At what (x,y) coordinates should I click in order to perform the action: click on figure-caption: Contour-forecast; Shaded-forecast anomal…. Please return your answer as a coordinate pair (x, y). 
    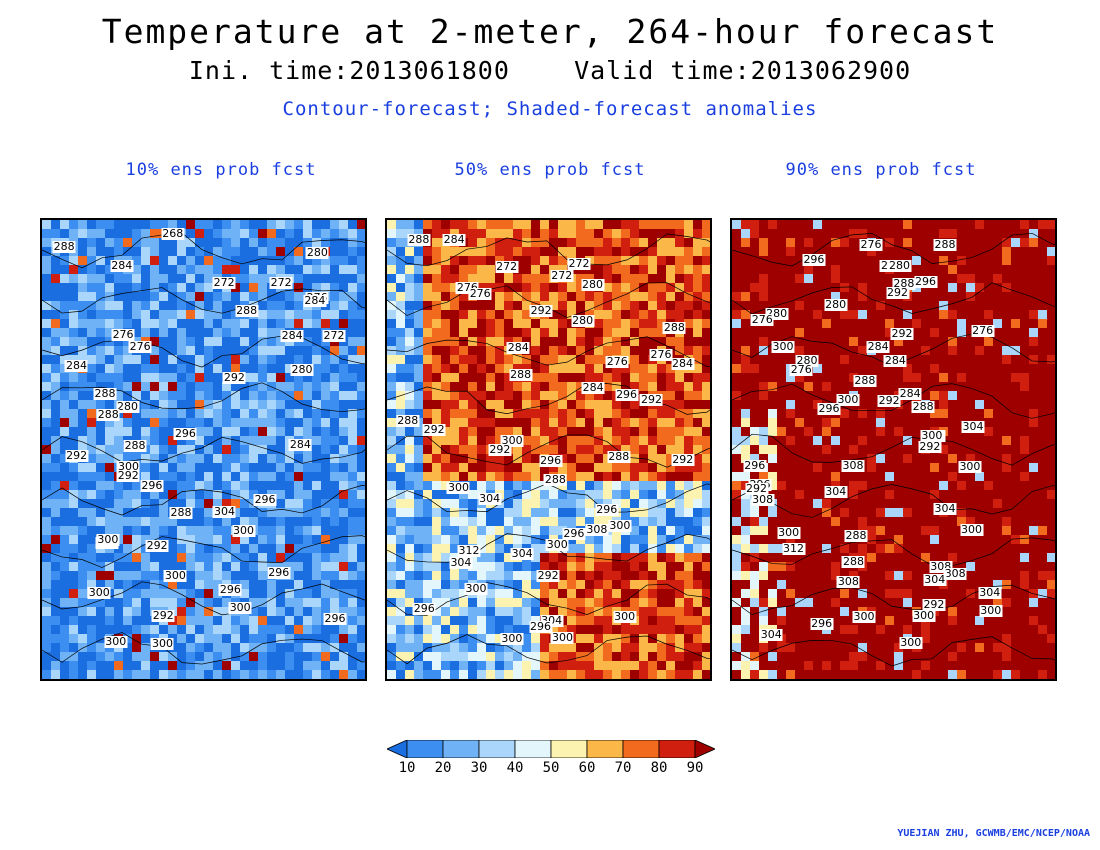
    Looking at the image, I should click on (550, 109).